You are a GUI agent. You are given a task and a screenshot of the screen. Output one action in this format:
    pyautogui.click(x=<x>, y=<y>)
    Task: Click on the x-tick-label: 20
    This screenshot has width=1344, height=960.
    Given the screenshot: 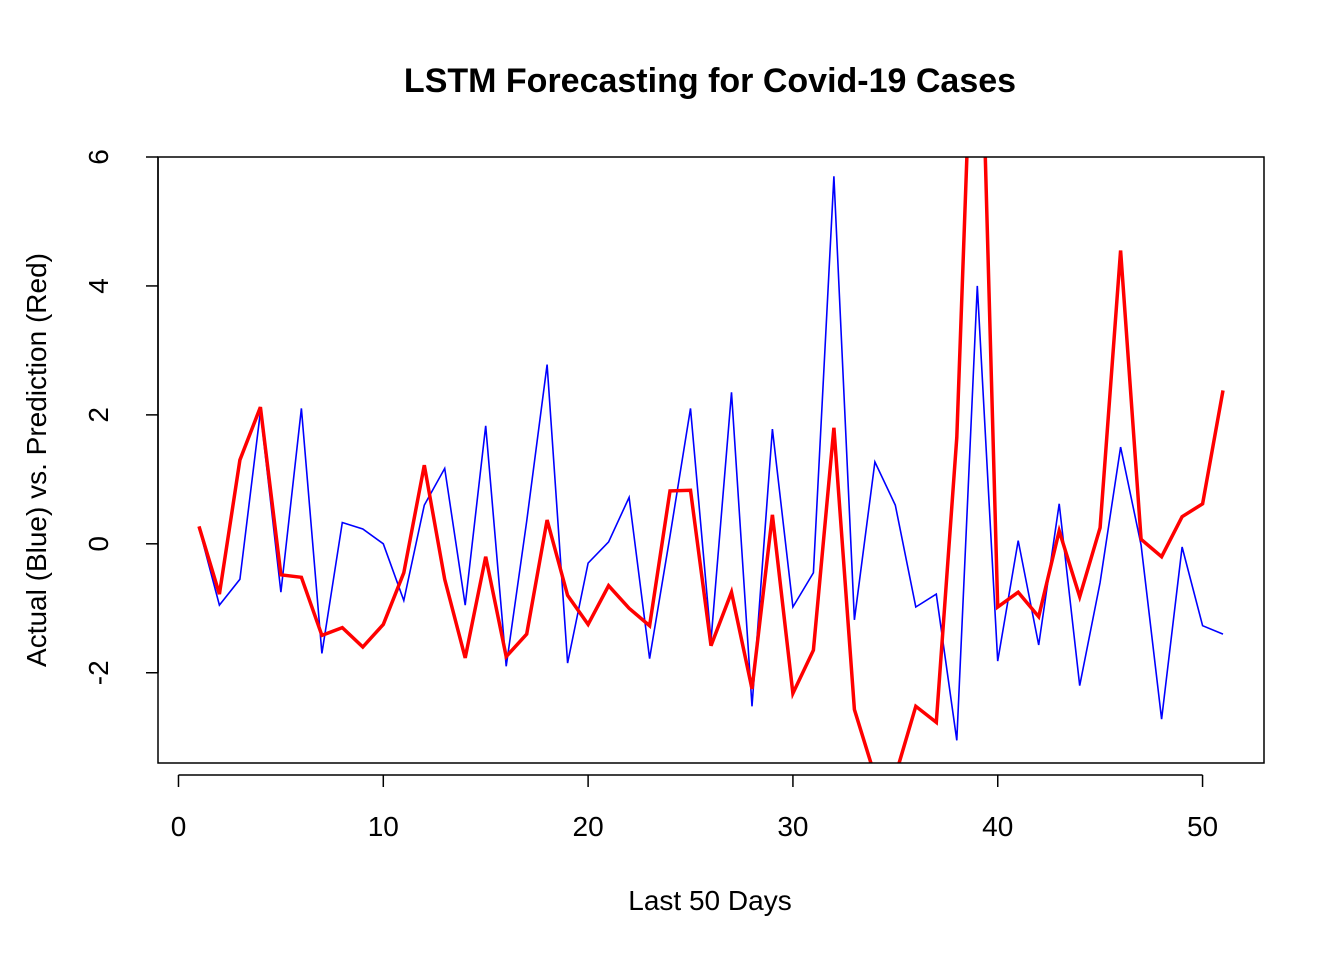 What is the action you would take?
    pyautogui.click(x=588, y=826)
    